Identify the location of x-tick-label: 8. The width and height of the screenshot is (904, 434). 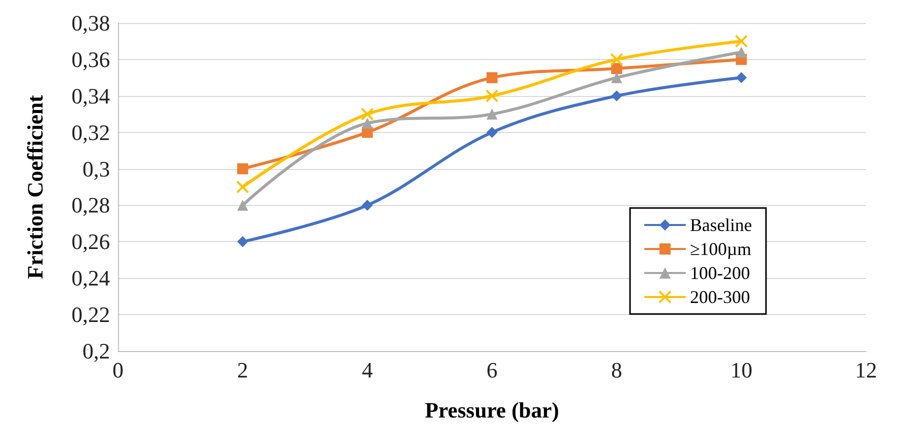
(616, 370).